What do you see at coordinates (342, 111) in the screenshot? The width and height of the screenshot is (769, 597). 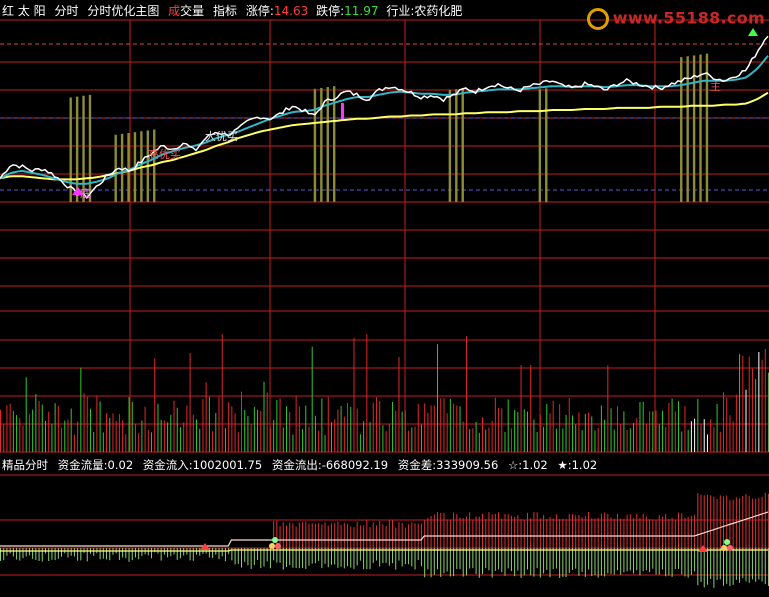 I see `magenta-marker` at bounding box center [342, 111].